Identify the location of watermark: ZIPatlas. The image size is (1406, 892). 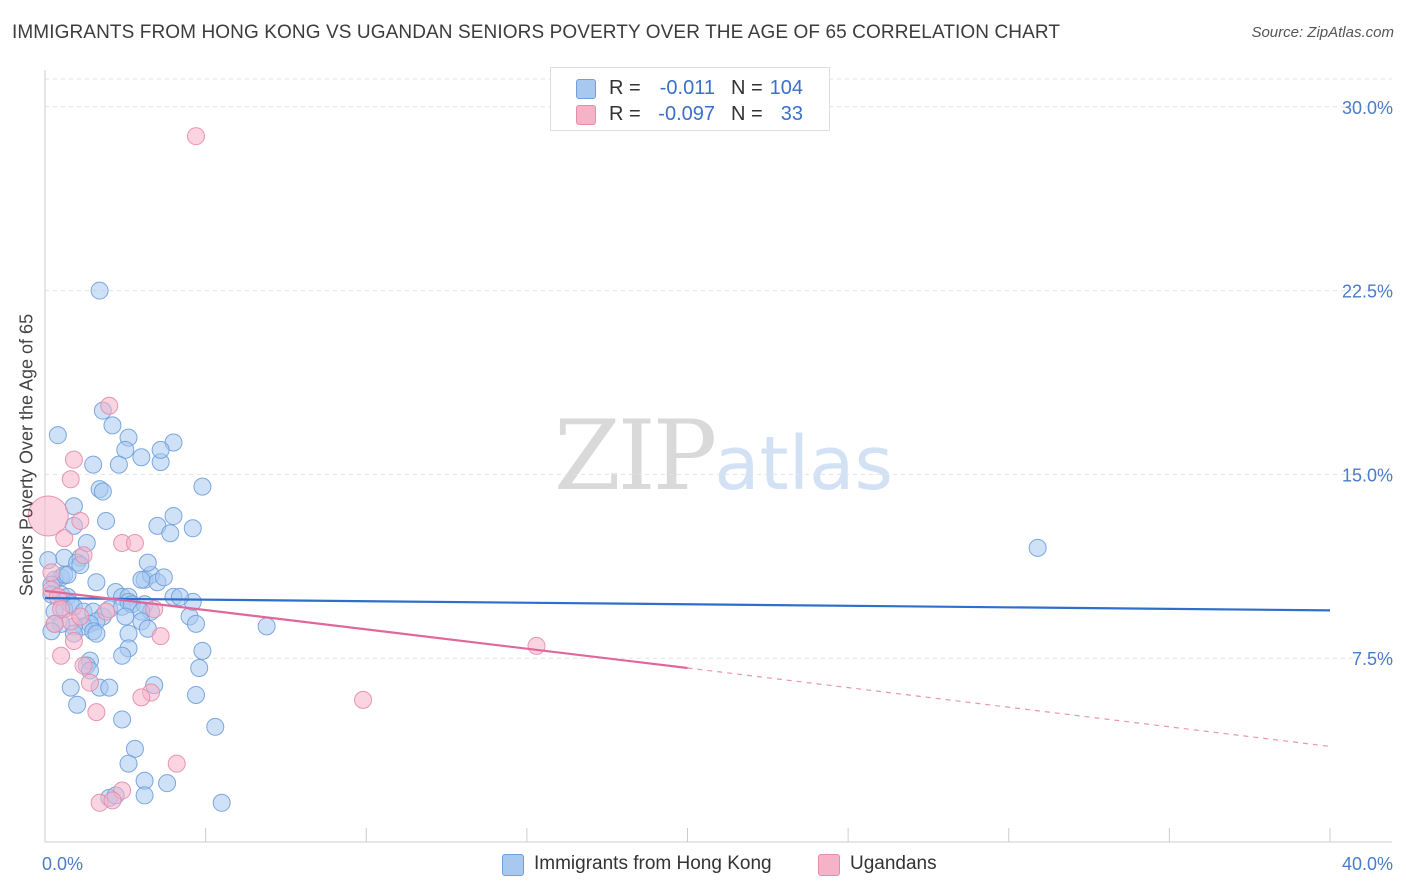
(723, 456).